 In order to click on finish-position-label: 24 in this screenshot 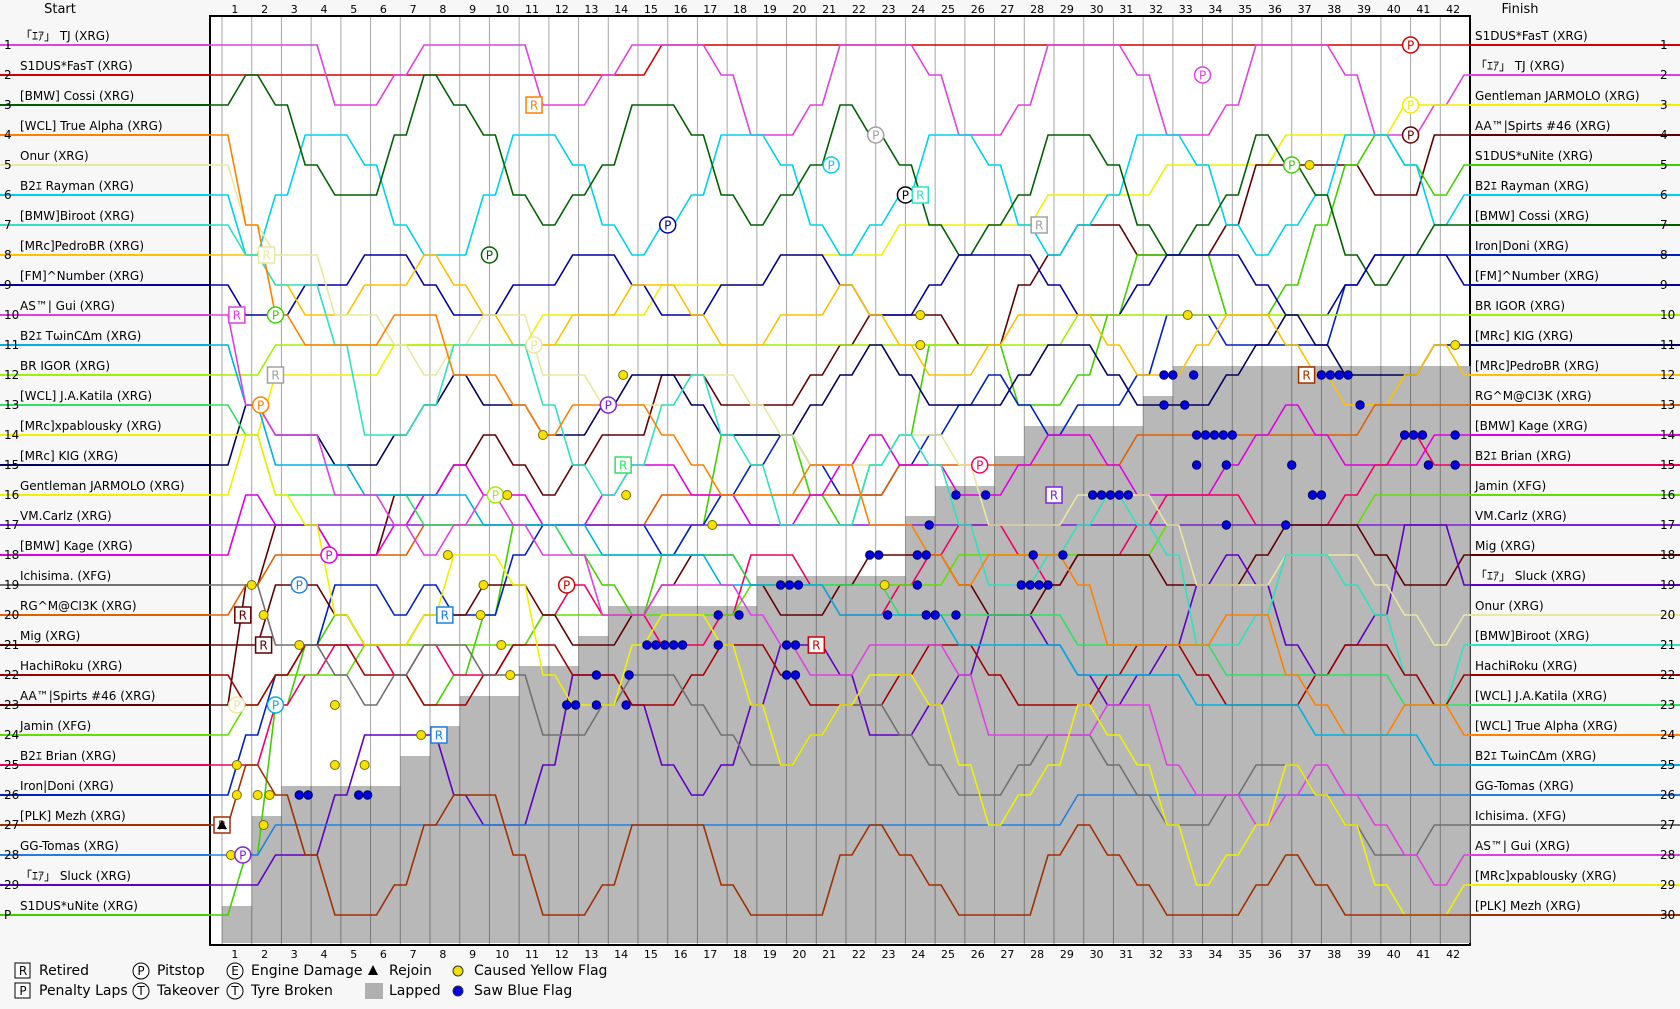, I will do `click(1667, 735)`.